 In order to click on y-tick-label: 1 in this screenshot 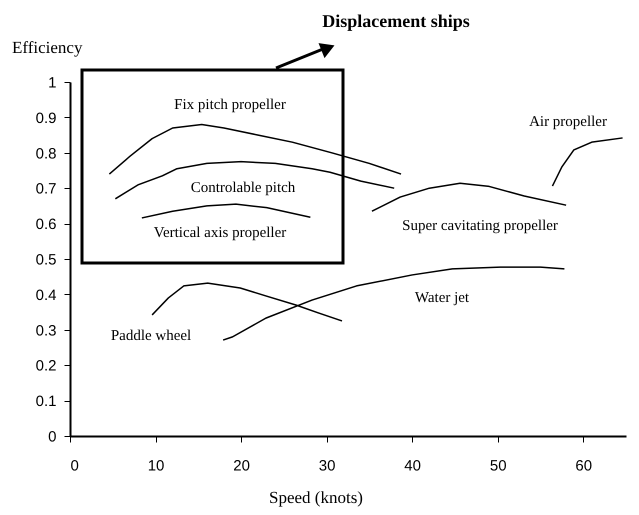, I will do `click(52, 83)`.